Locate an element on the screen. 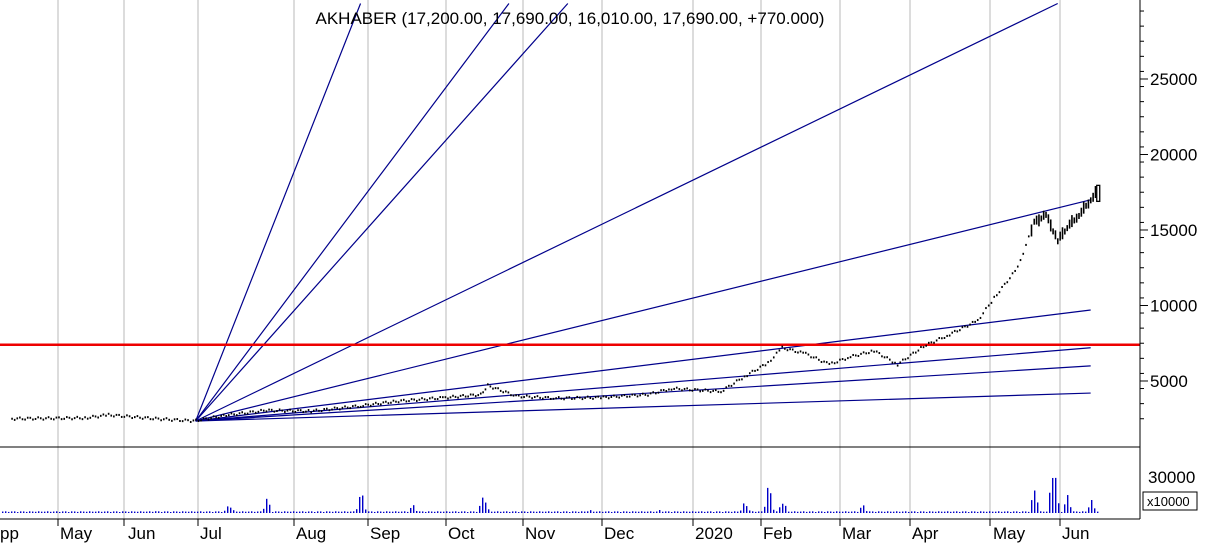  price-tick-2: 15000 is located at coordinates (1173, 230).